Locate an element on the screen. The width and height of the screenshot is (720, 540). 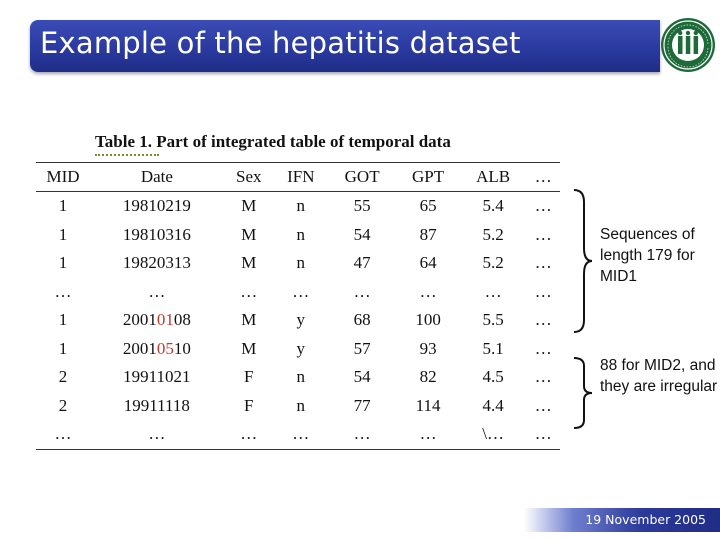
caption-spellcheck-underline is located at coordinates (127, 153).